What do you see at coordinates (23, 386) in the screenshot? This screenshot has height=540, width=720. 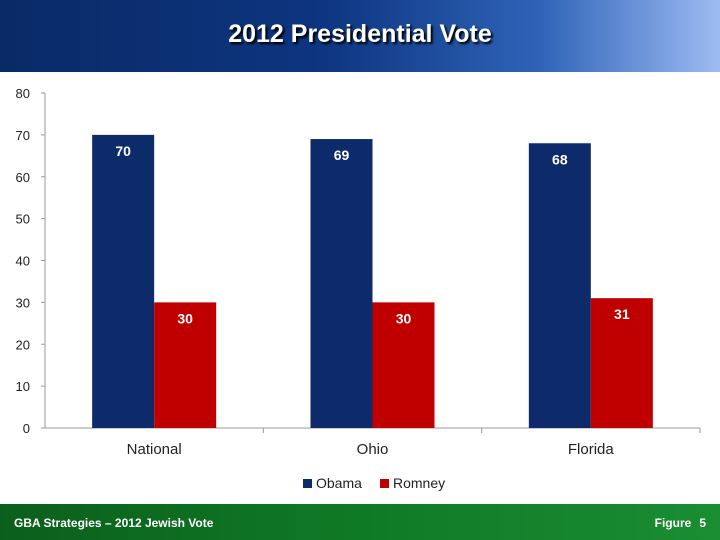 I see `y-tick-label: 10` at bounding box center [23, 386].